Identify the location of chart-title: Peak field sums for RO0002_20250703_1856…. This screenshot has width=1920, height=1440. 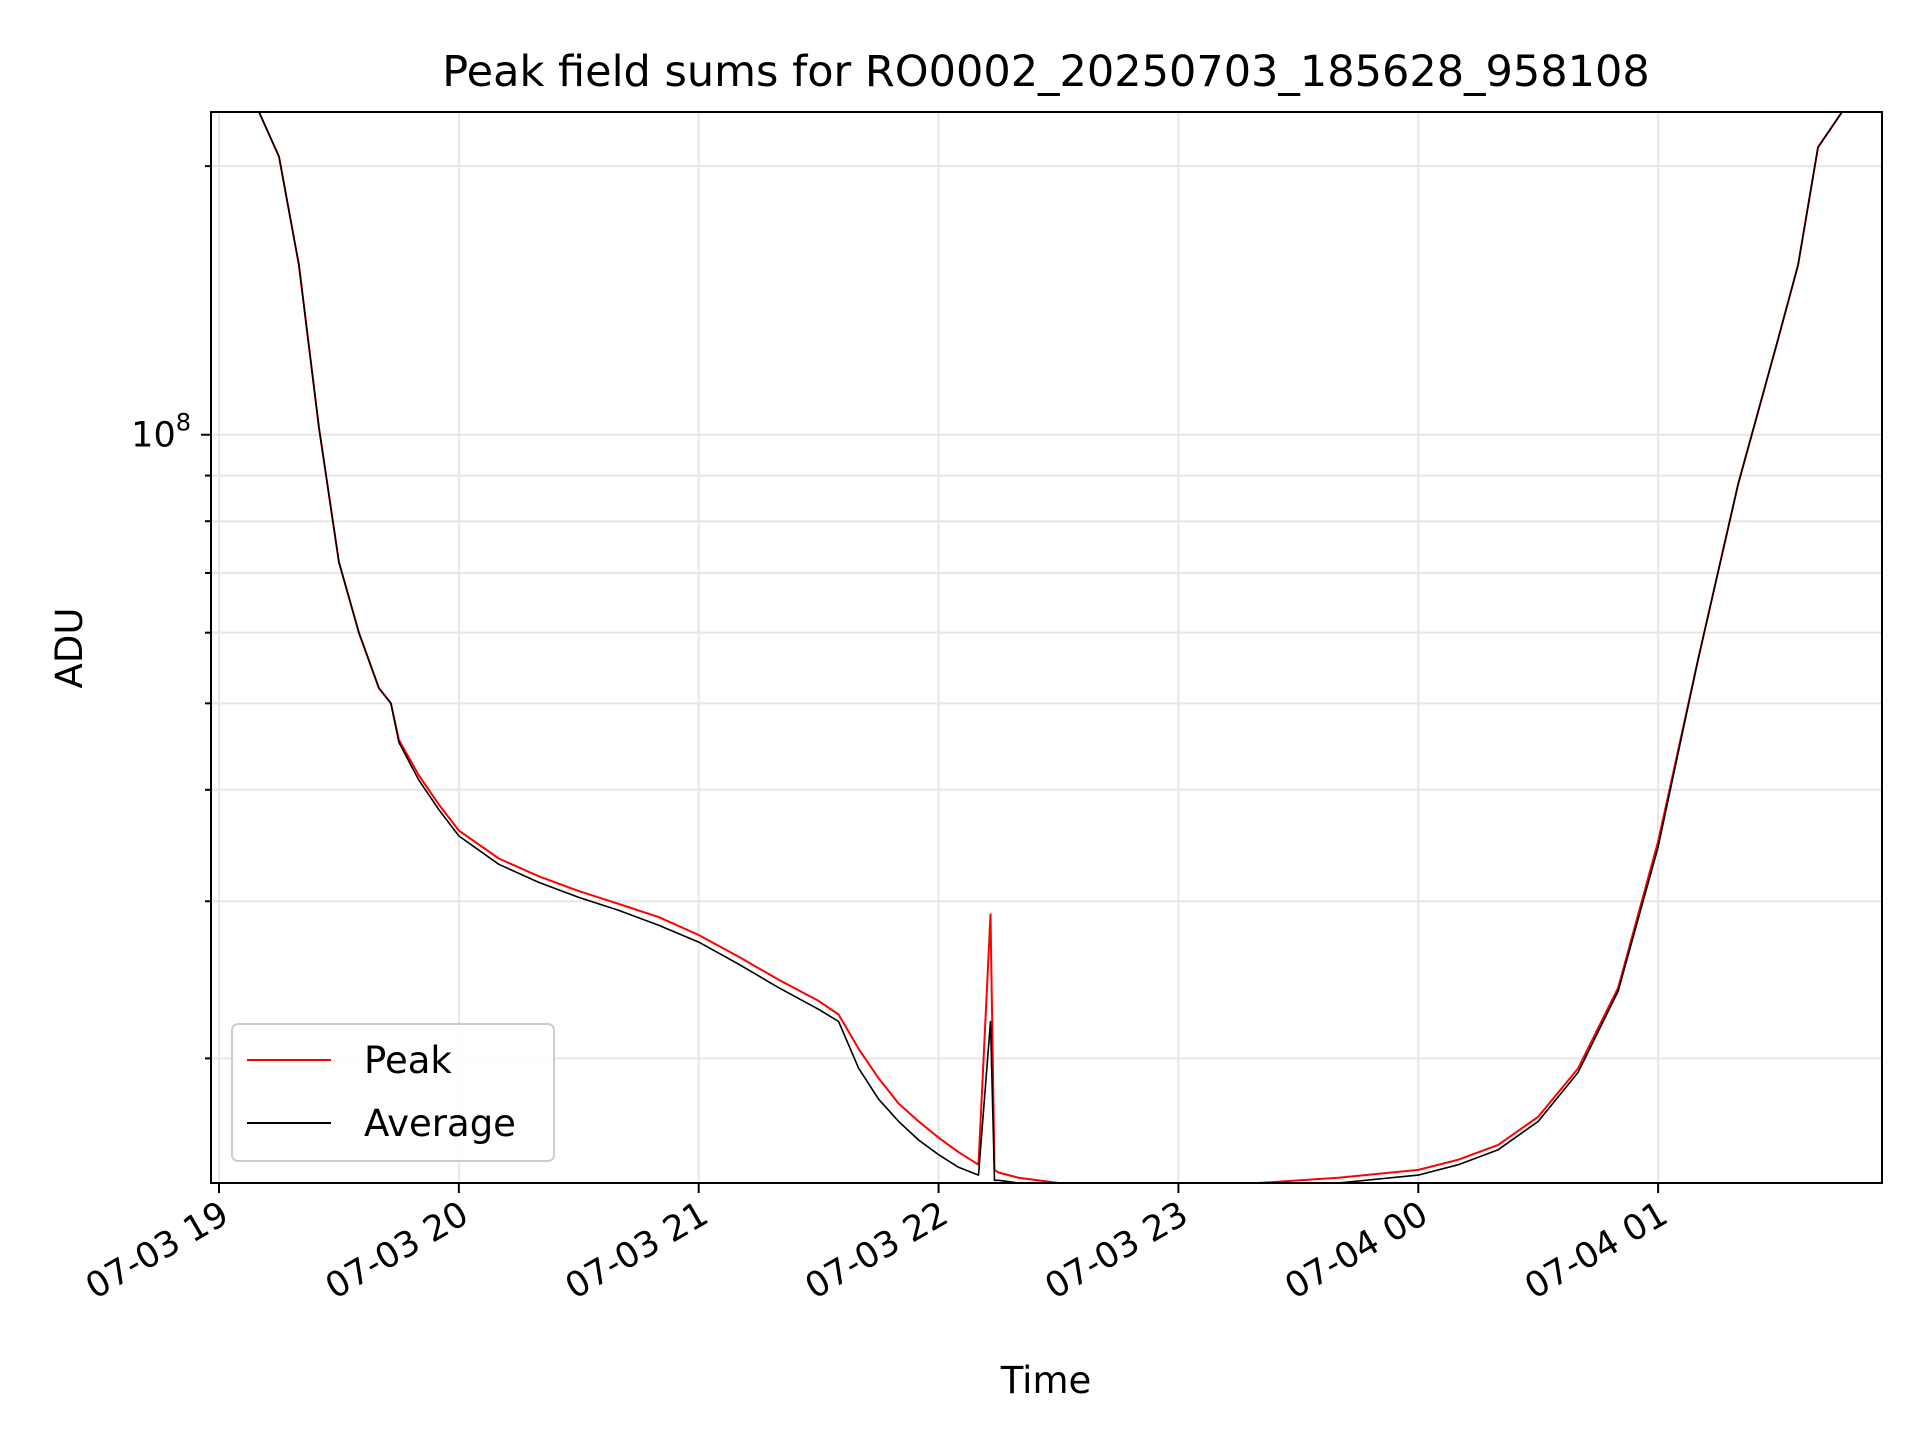
(1045, 72).